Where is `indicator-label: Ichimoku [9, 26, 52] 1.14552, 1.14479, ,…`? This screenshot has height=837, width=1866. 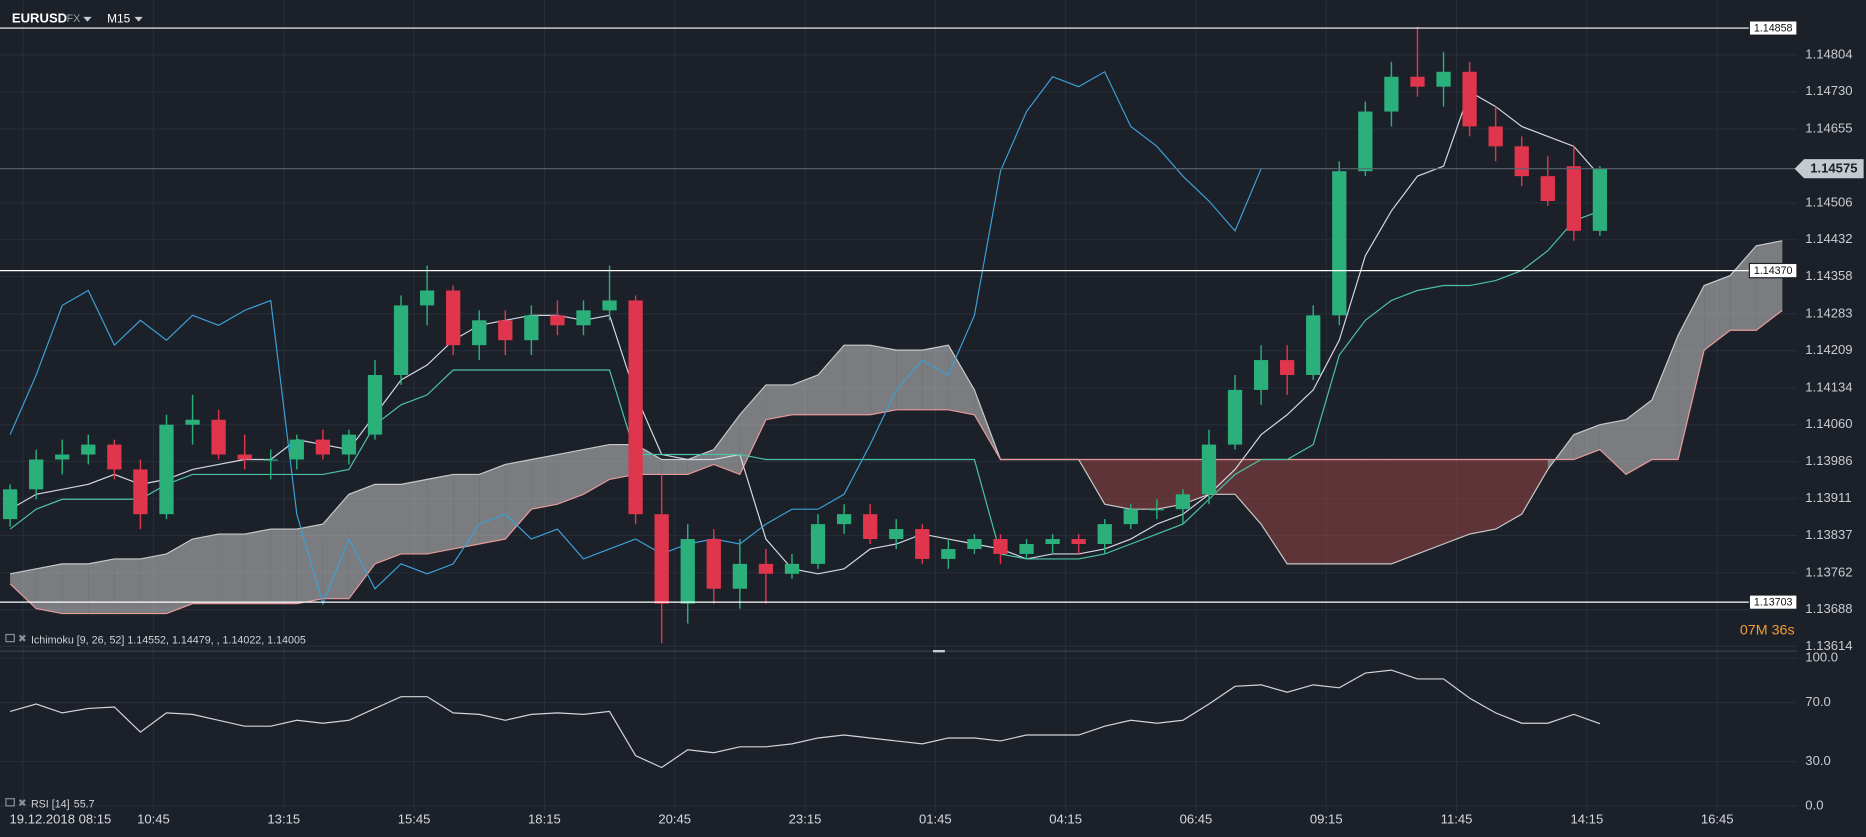
indicator-label: Ichimoku [9, 26, 52] 1.14552, 1.14479, ,… is located at coordinates (168, 640).